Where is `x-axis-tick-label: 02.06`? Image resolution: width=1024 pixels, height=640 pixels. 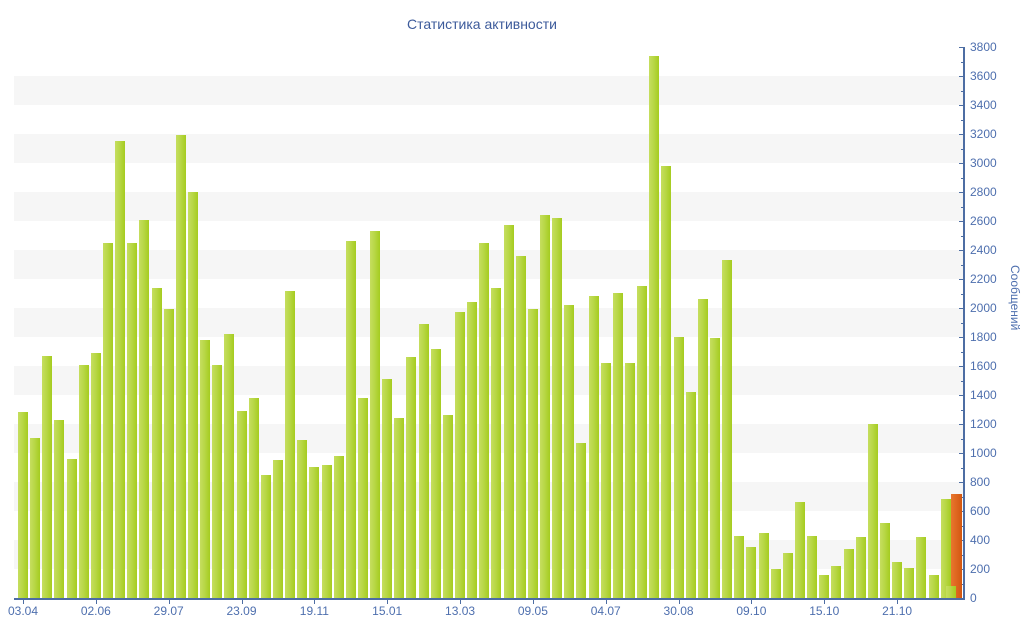
x-axis-tick-label: 02.06 is located at coordinates (95, 611).